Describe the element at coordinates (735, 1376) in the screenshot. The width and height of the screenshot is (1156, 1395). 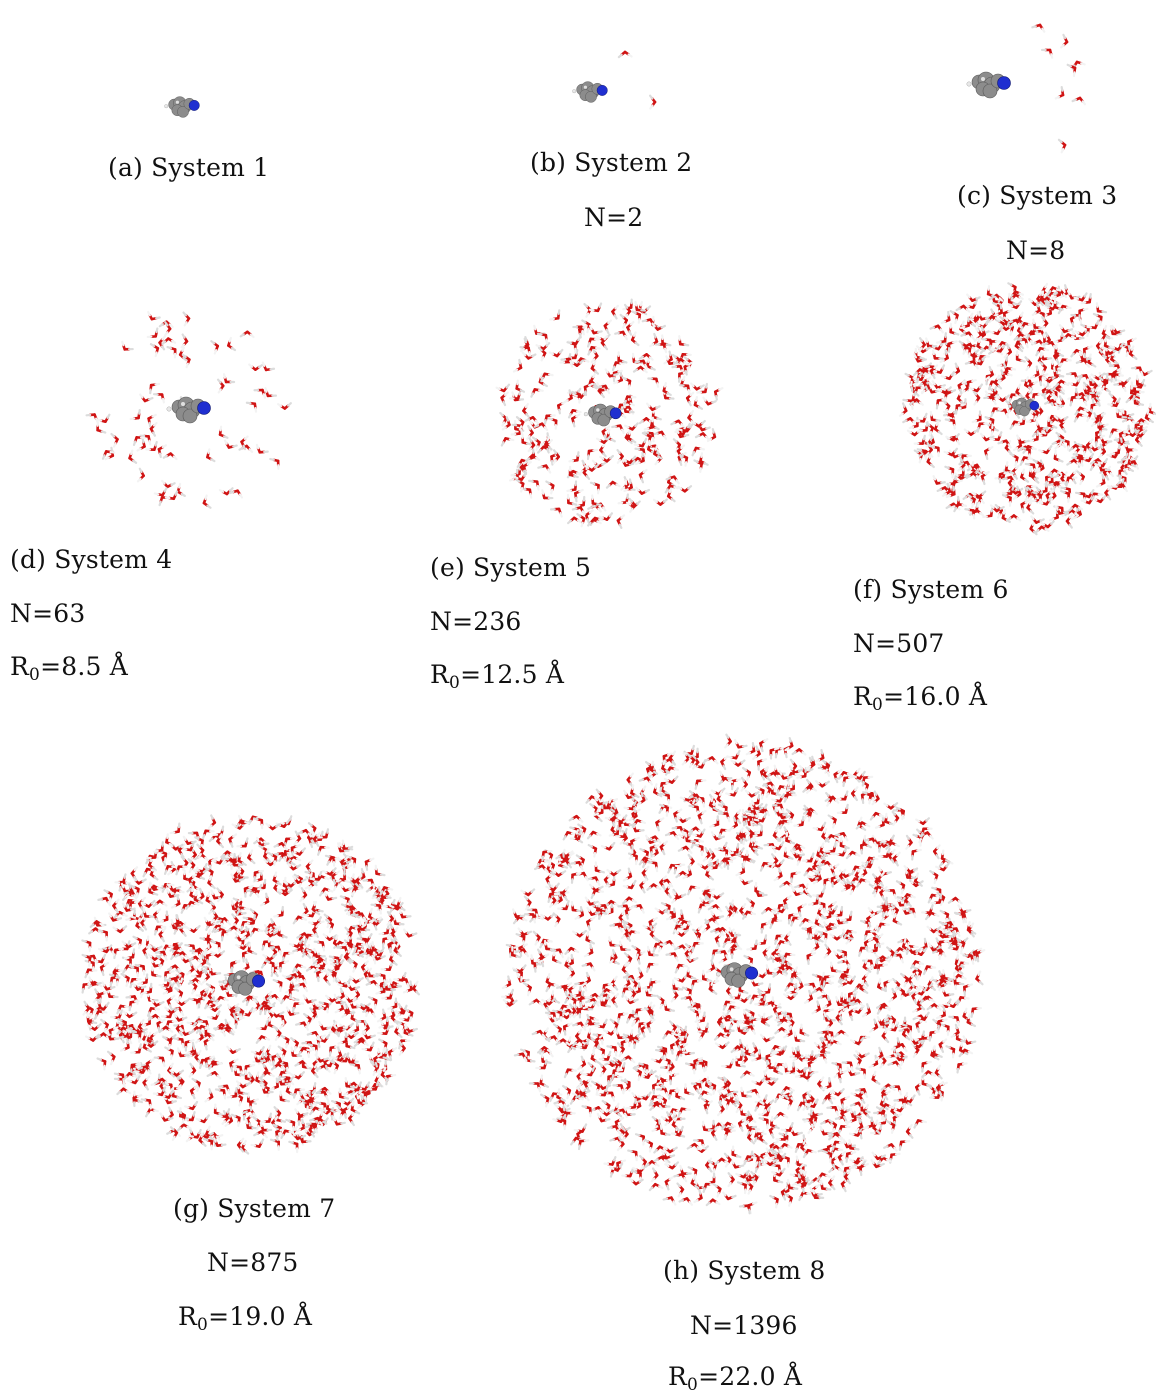
I see `cluster-radius-label: R0=22.0 Å` at that location.